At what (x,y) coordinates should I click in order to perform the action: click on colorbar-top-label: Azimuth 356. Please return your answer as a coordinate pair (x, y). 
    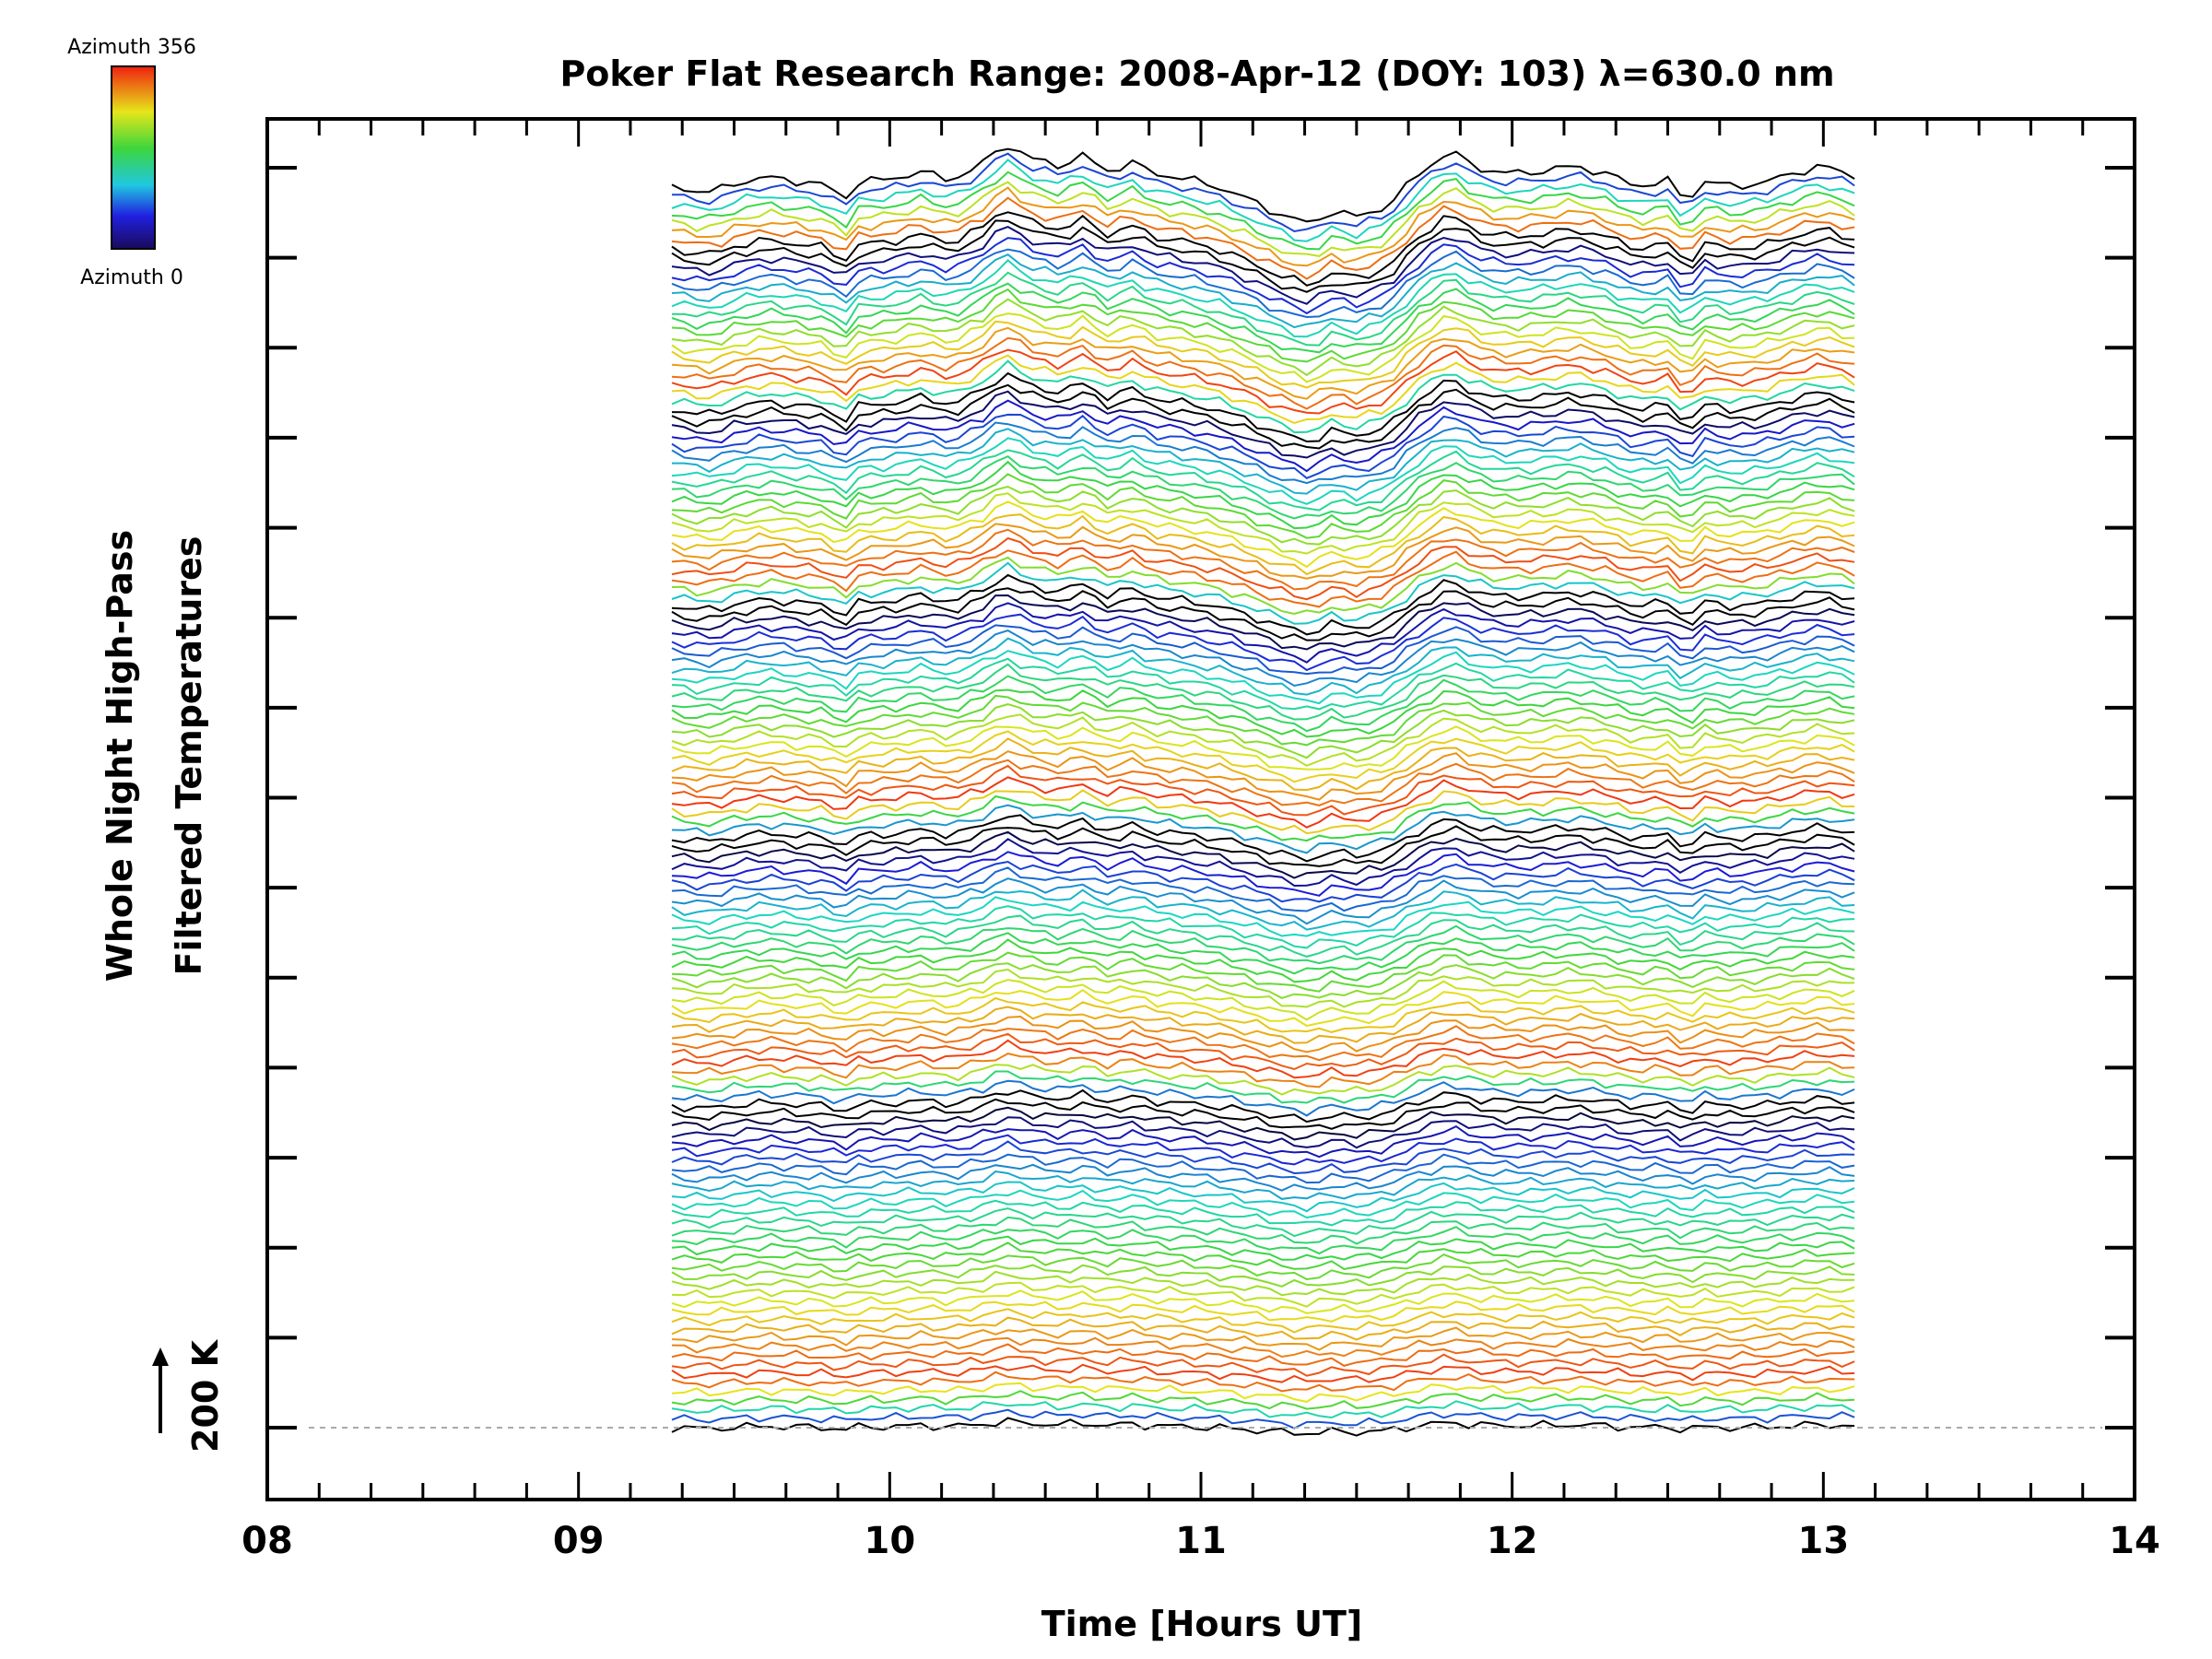
    Looking at the image, I should click on (131, 47).